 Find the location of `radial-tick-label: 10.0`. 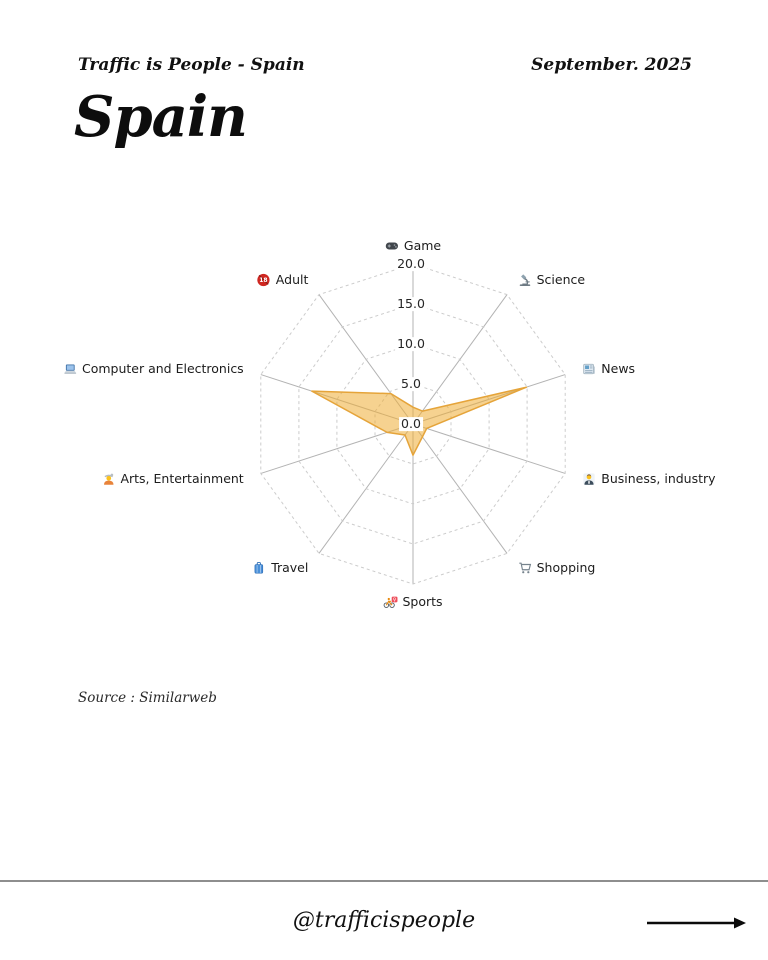

radial-tick-label: 10.0 is located at coordinates (411, 344).